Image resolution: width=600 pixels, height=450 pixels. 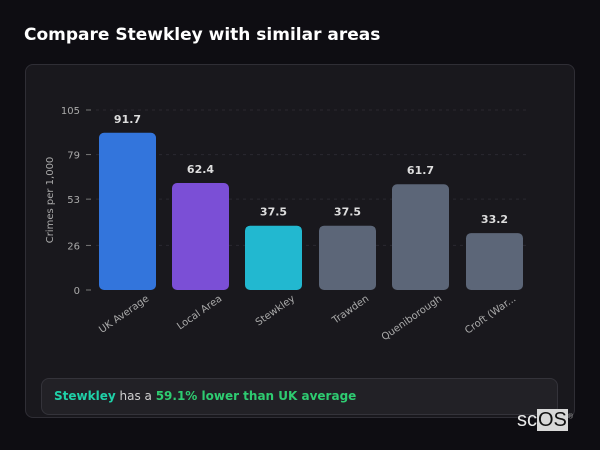 What do you see at coordinates (420, 237) in the screenshot?
I see `bar-queniborough` at bounding box center [420, 237].